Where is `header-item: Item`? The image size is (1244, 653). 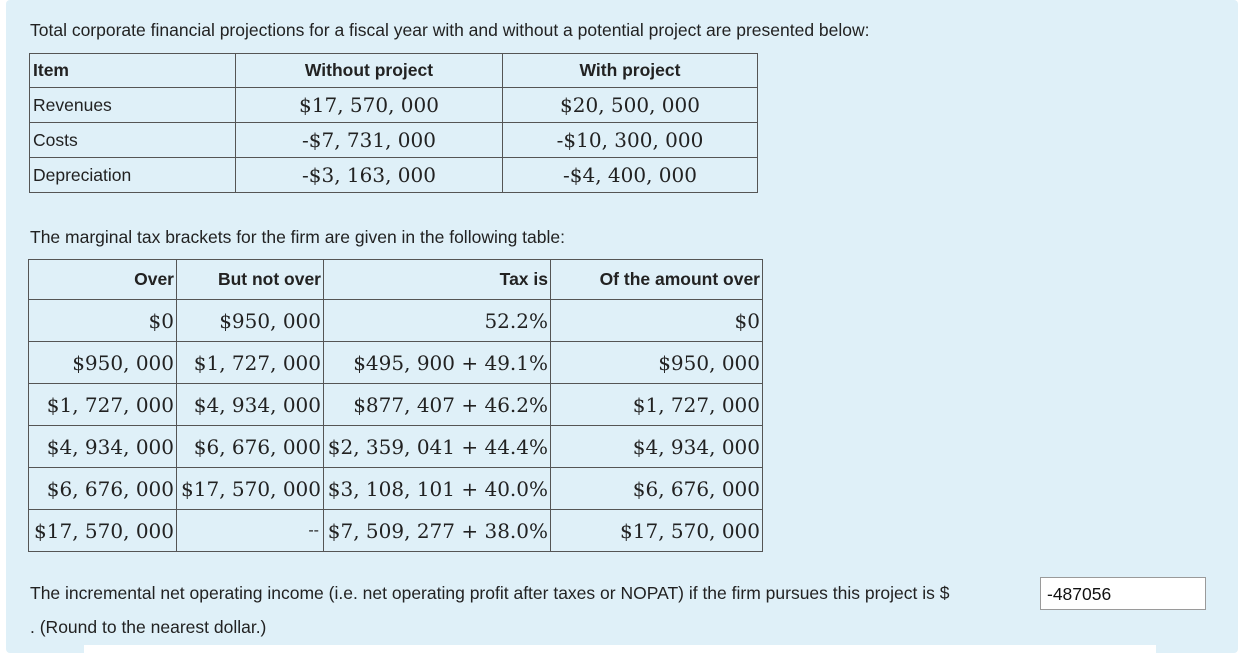
header-item: Item is located at coordinates (132, 70).